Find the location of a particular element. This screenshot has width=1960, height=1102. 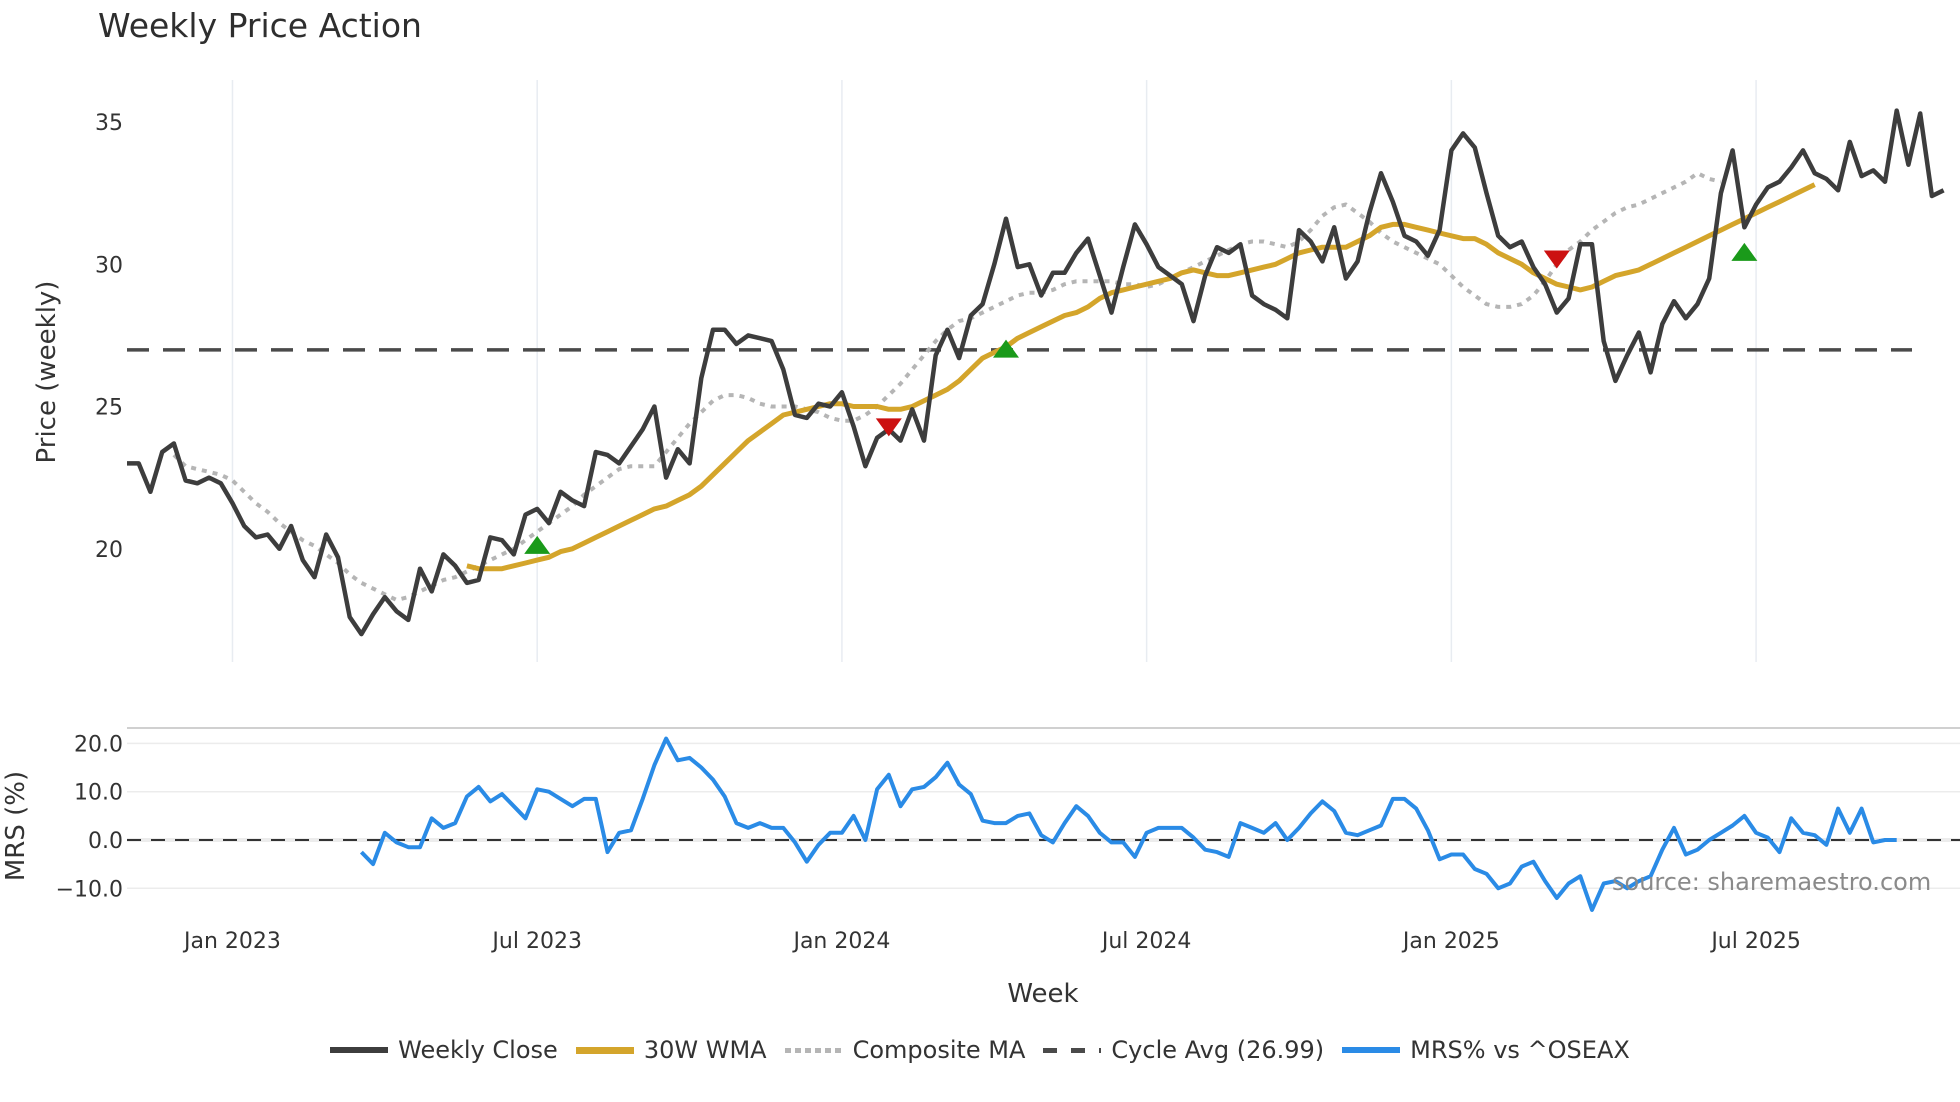

x-tick-label: Jan 2024 is located at coordinates (840, 941).